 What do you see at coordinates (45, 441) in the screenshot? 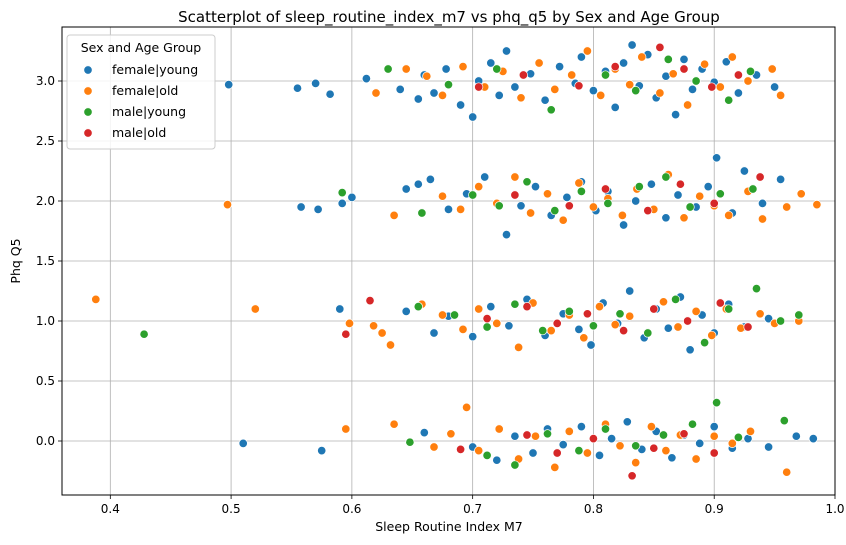
I see `y-tick-label: 0.0` at bounding box center [45, 441].